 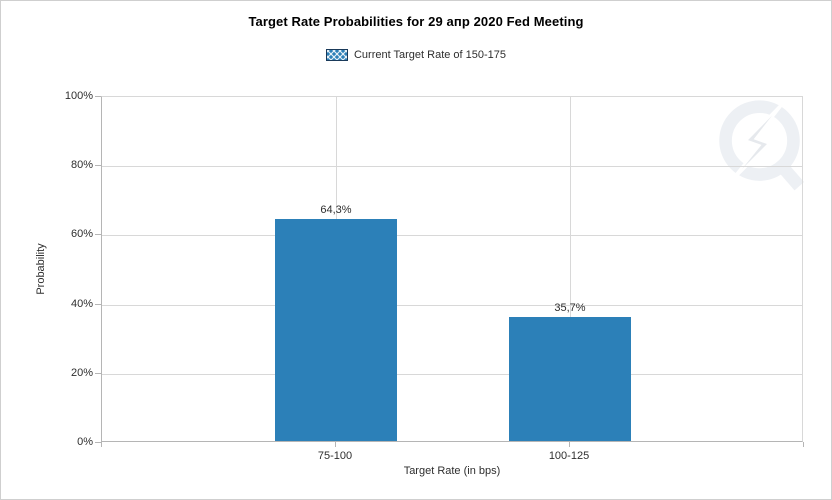 I want to click on y-tick-label: 40%, so click(x=81, y=303).